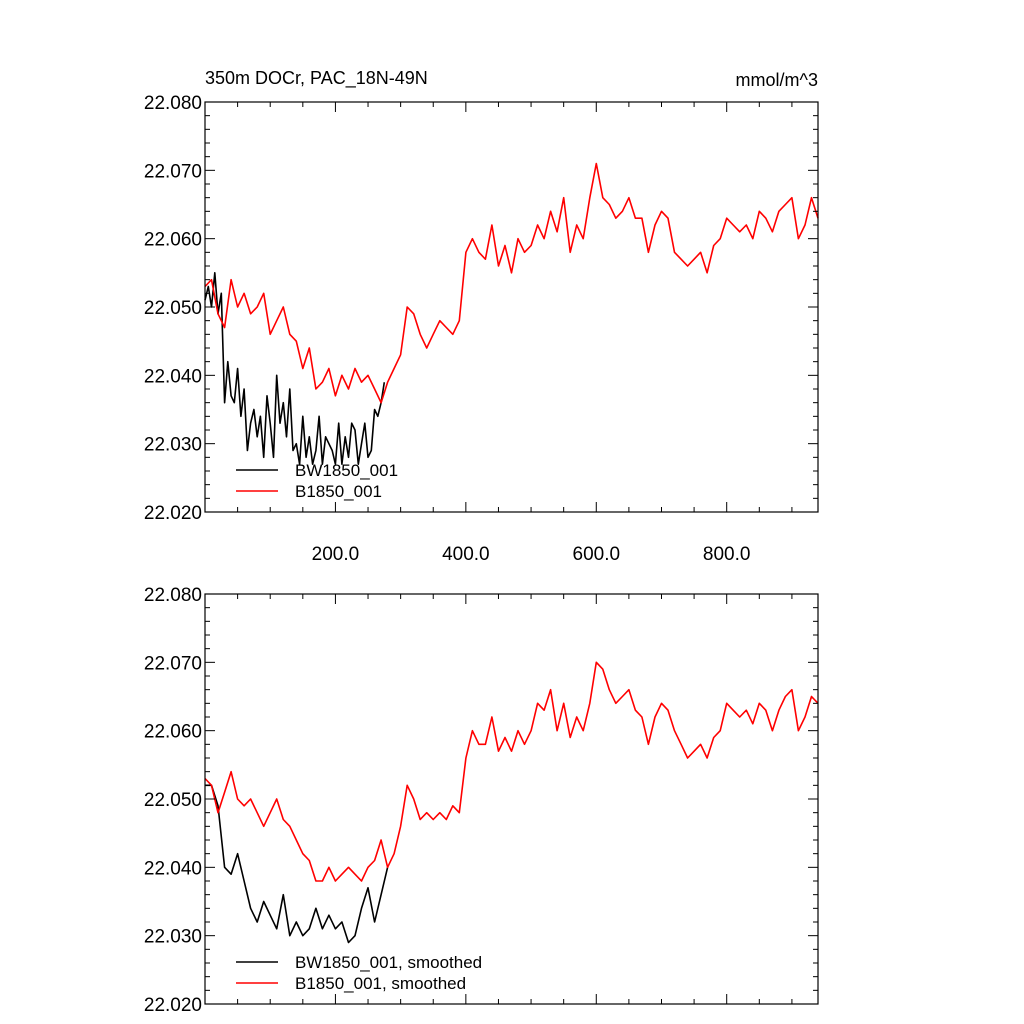 This screenshot has height=1024, width=1024. I want to click on legend-label-1: B1850_001, smoothed, so click(380, 983).